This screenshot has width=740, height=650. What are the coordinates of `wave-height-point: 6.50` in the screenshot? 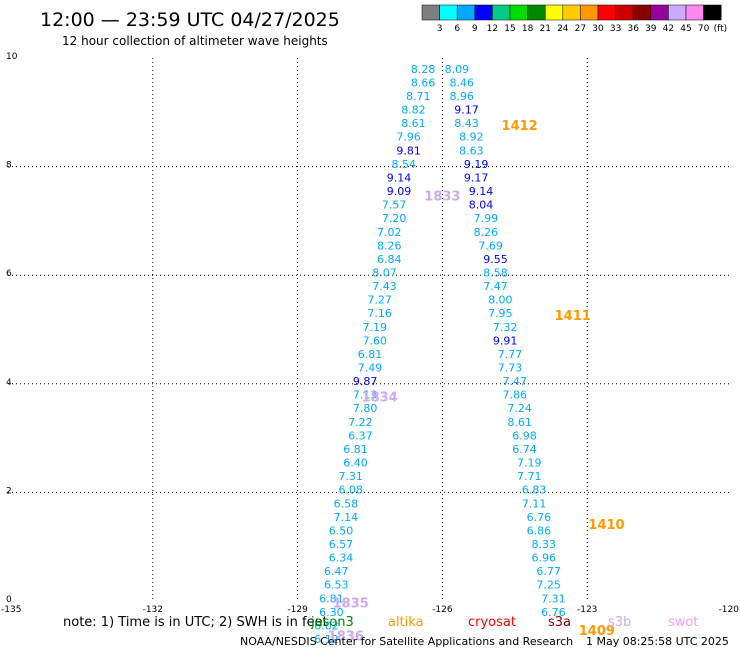 It's located at (341, 530).